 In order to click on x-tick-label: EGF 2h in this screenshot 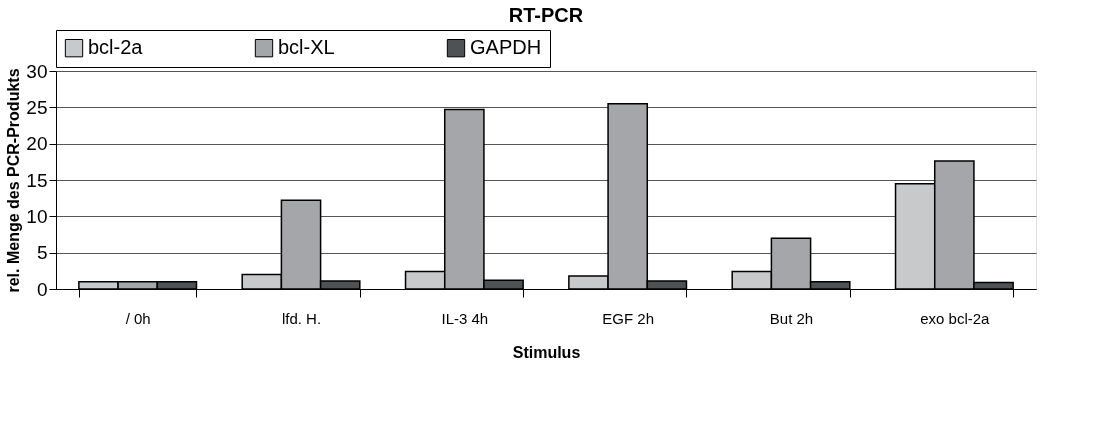, I will do `click(628, 318)`.